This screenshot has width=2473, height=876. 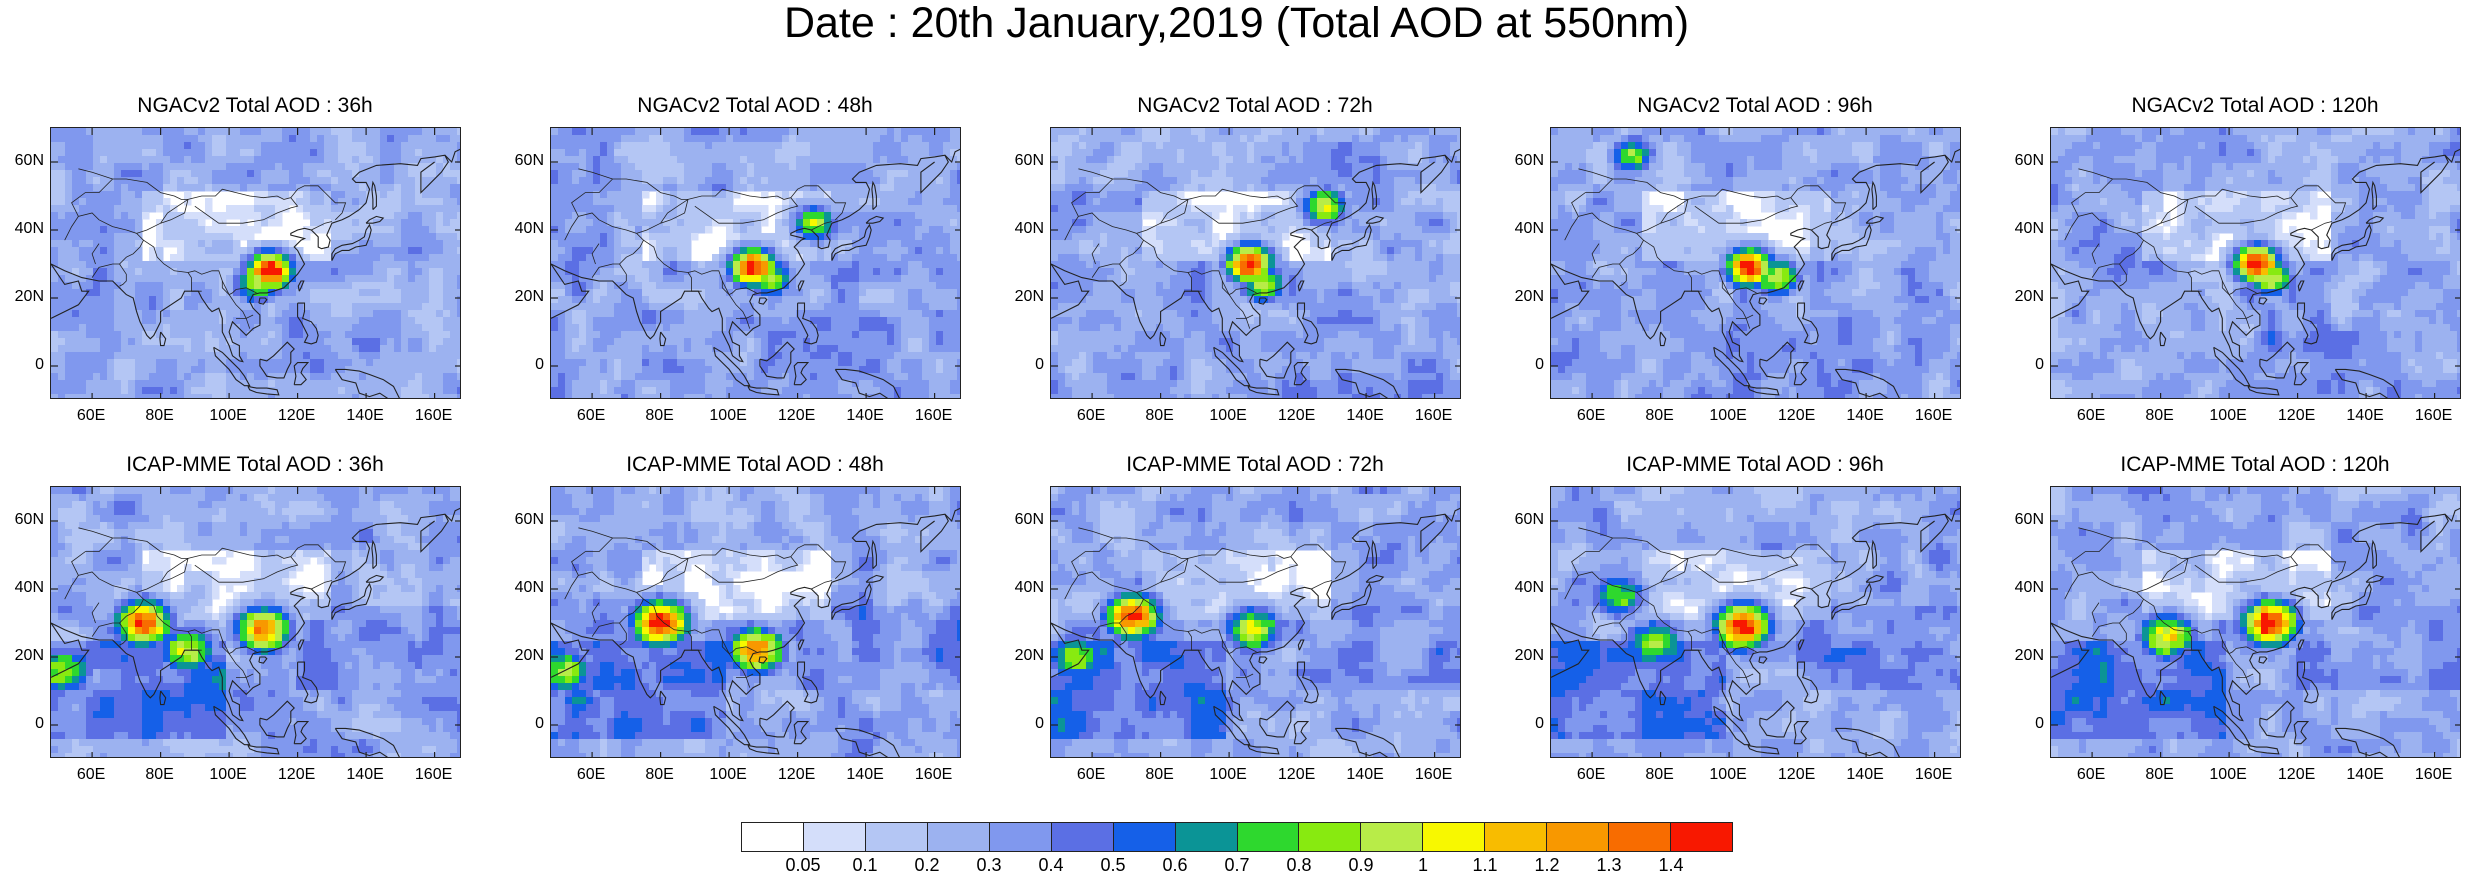 What do you see at coordinates (803, 865) in the screenshot?
I see `colorbar-tick-label: 0.05` at bounding box center [803, 865].